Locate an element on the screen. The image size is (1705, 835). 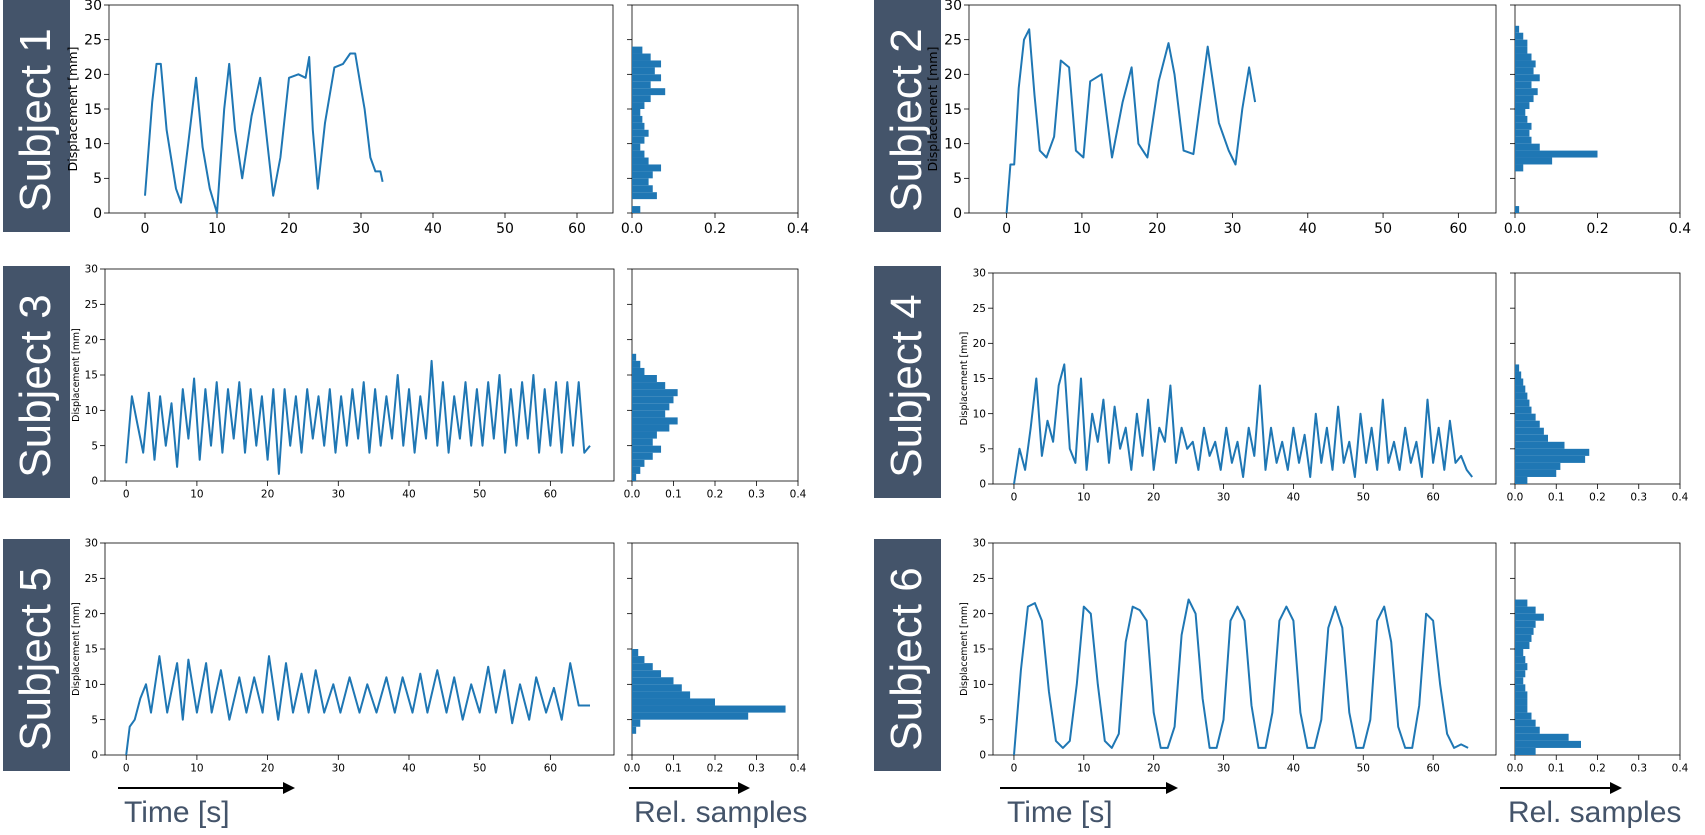
x-tick-label: 0.4 is located at coordinates (798, 495).